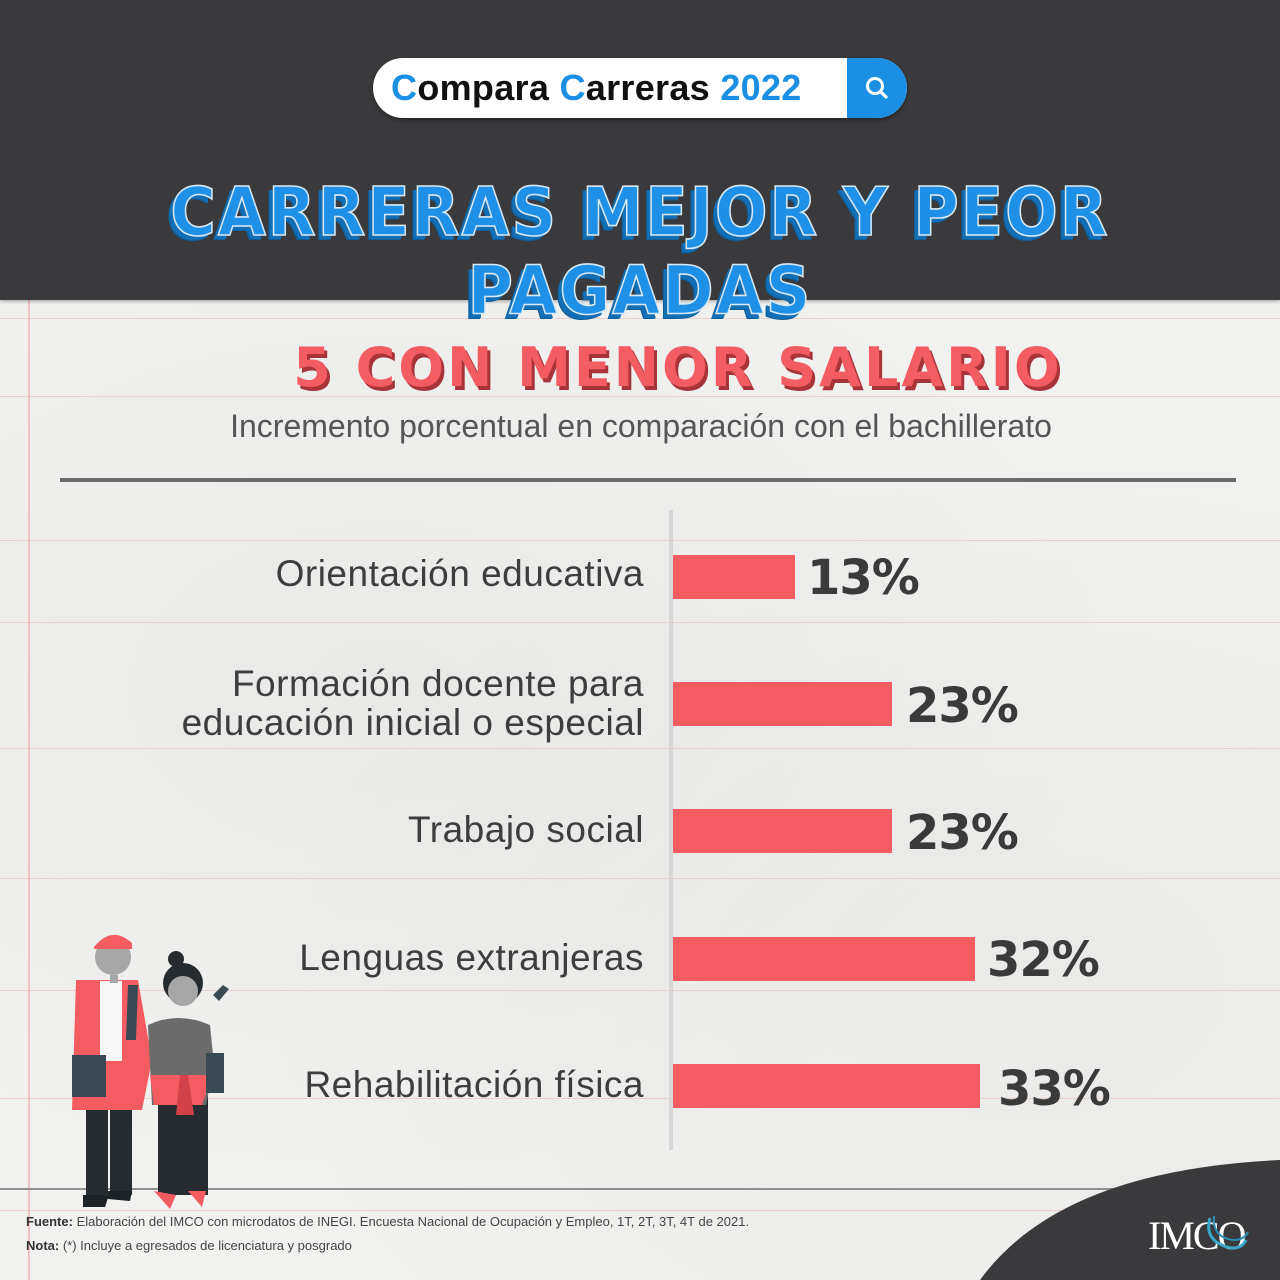  What do you see at coordinates (653, 87) in the screenshot?
I see `pill-word: arreras` at bounding box center [653, 87].